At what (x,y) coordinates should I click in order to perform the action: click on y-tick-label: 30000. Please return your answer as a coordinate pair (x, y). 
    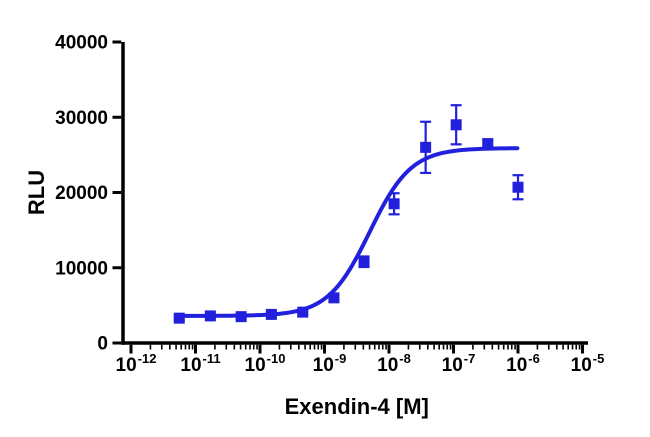
    Looking at the image, I should click on (81, 118).